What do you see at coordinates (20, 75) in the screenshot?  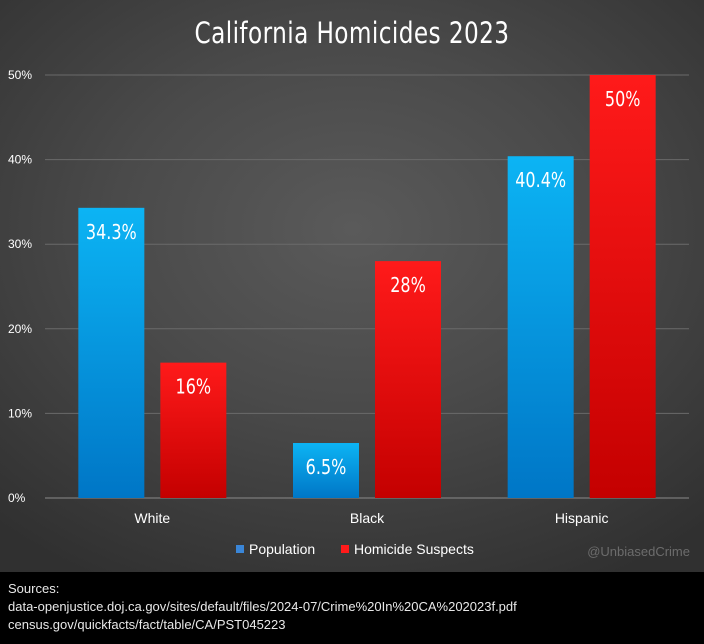 I see `y-tick-label: 50%` at bounding box center [20, 75].